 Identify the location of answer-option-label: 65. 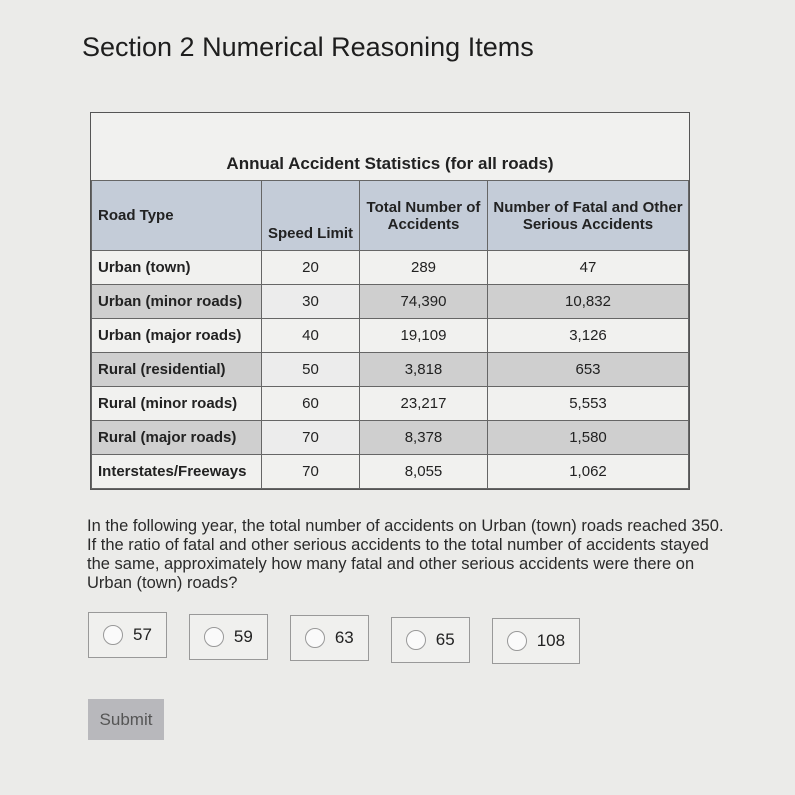
(445, 639).